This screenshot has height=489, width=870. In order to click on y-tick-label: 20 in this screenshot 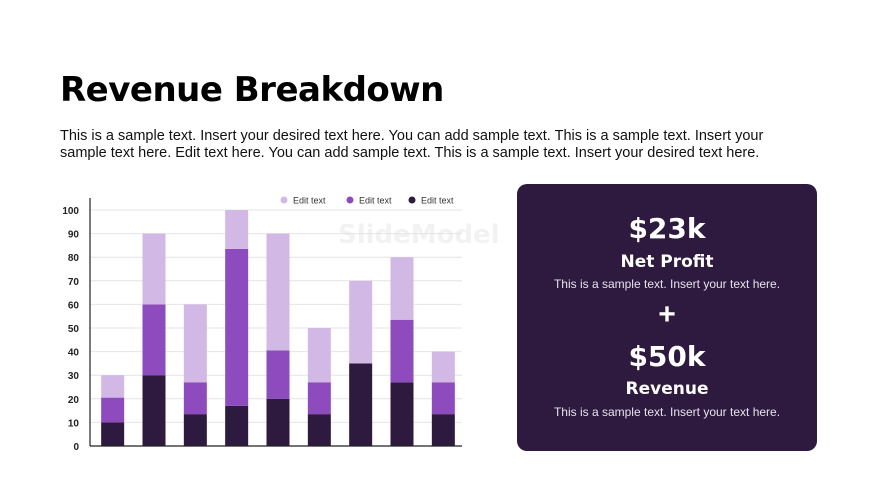, I will do `click(74, 400)`.